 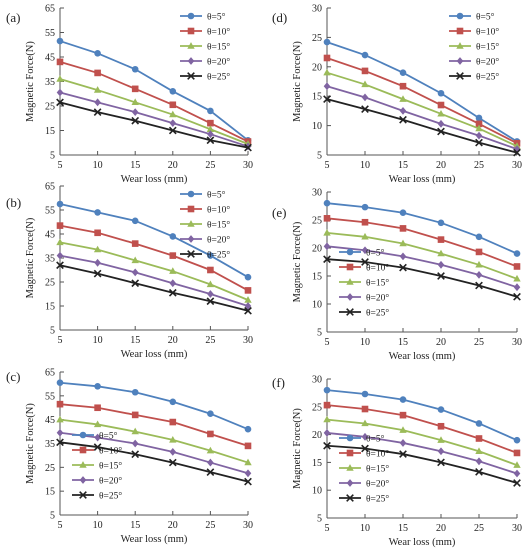 What do you see at coordinates (50, 58) in the screenshot?
I see `y-tick-label: 45` at bounding box center [50, 58].